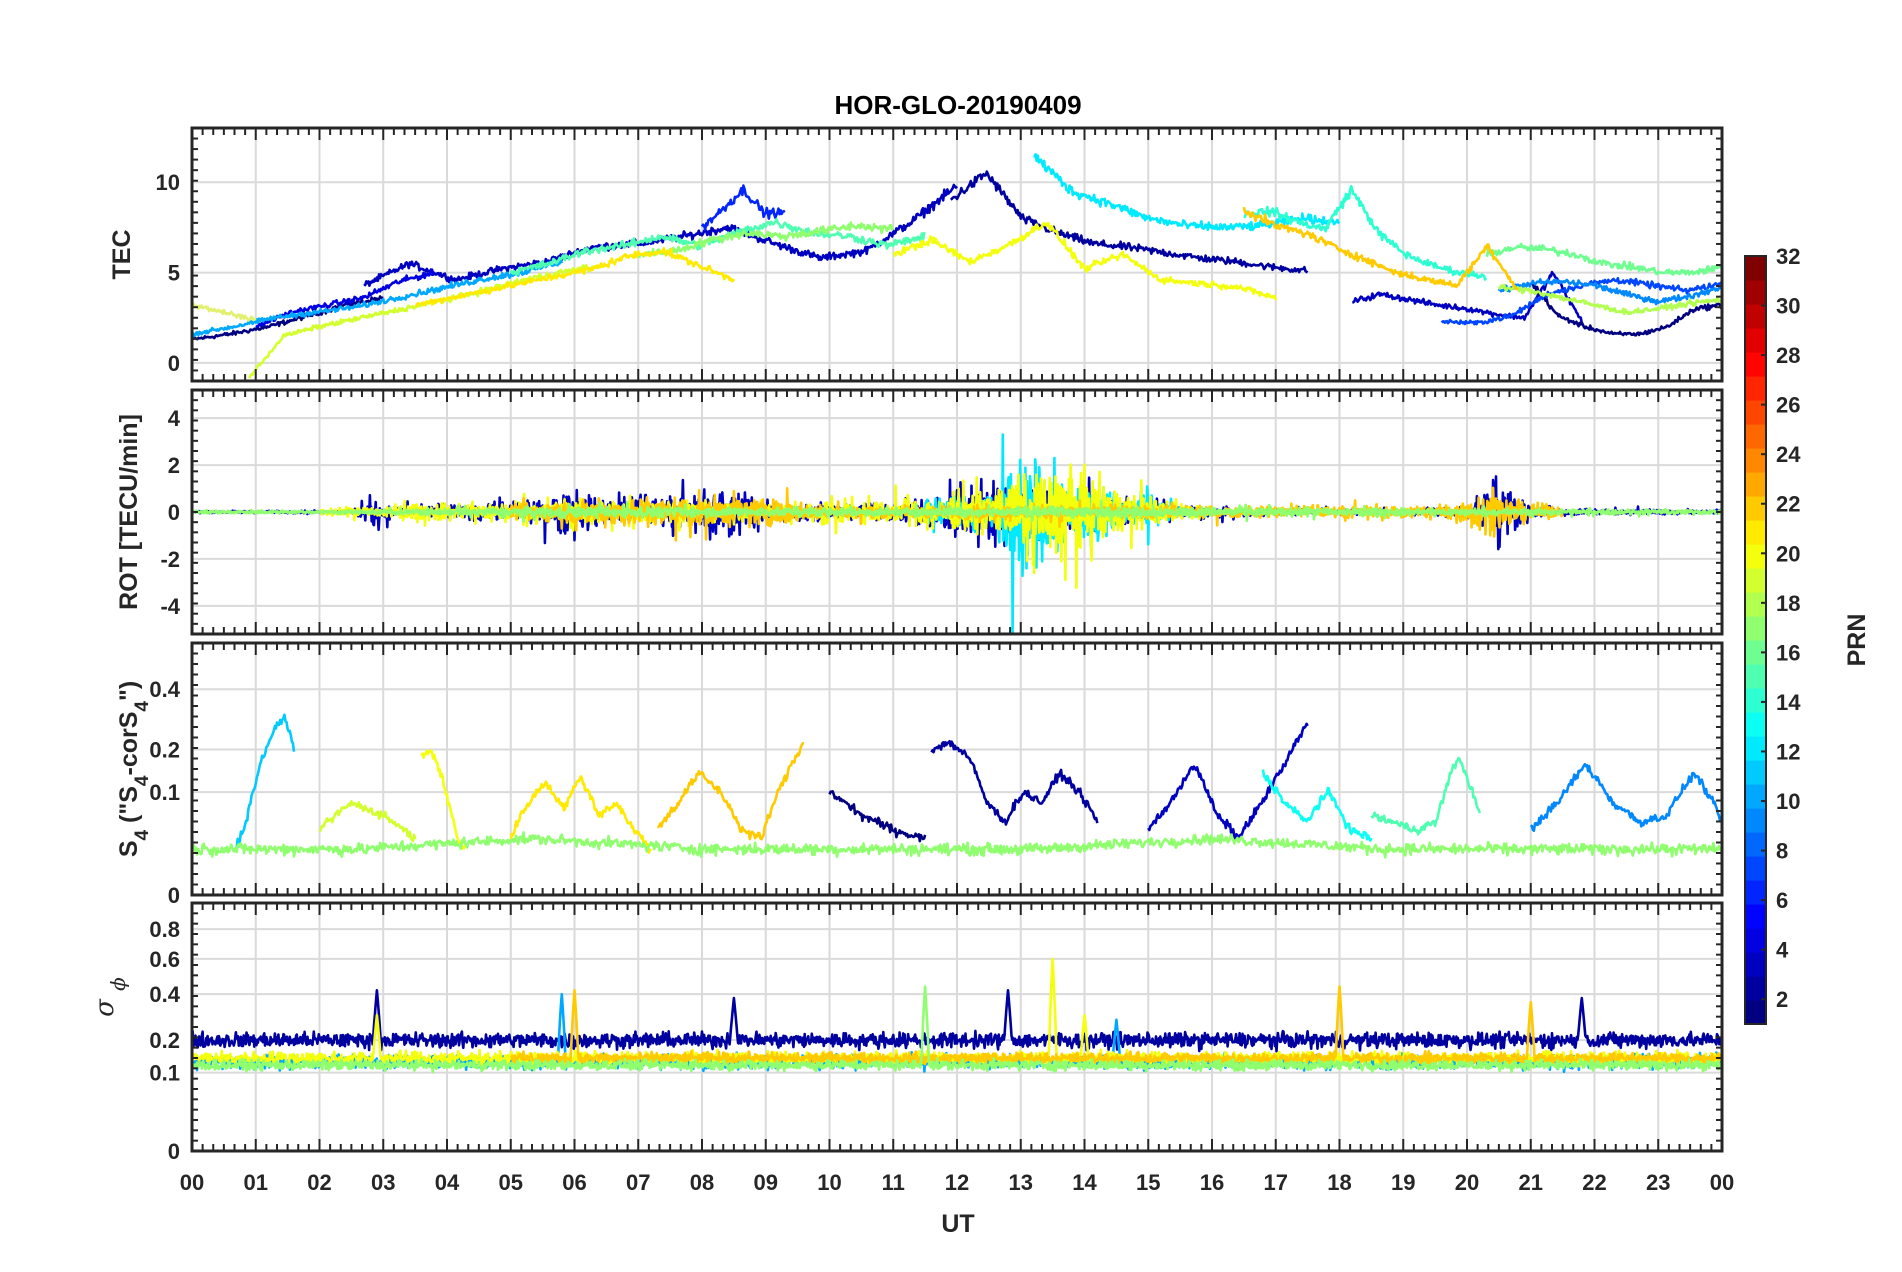 The image size is (1902, 1272). Describe the element at coordinates (174, 465) in the screenshot. I see `y-tick-label: 2` at that location.